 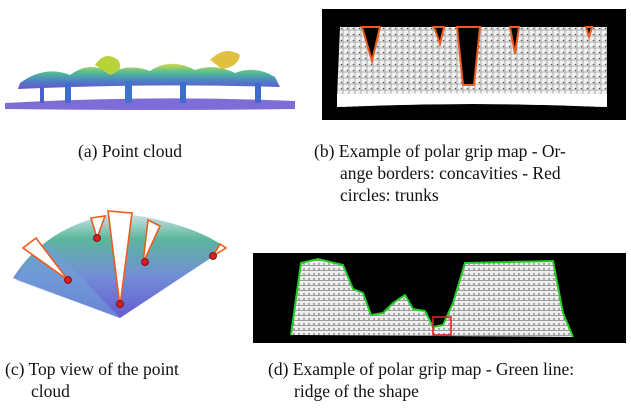 I want to click on panel-d-polar-grip-map, so click(x=439, y=298).